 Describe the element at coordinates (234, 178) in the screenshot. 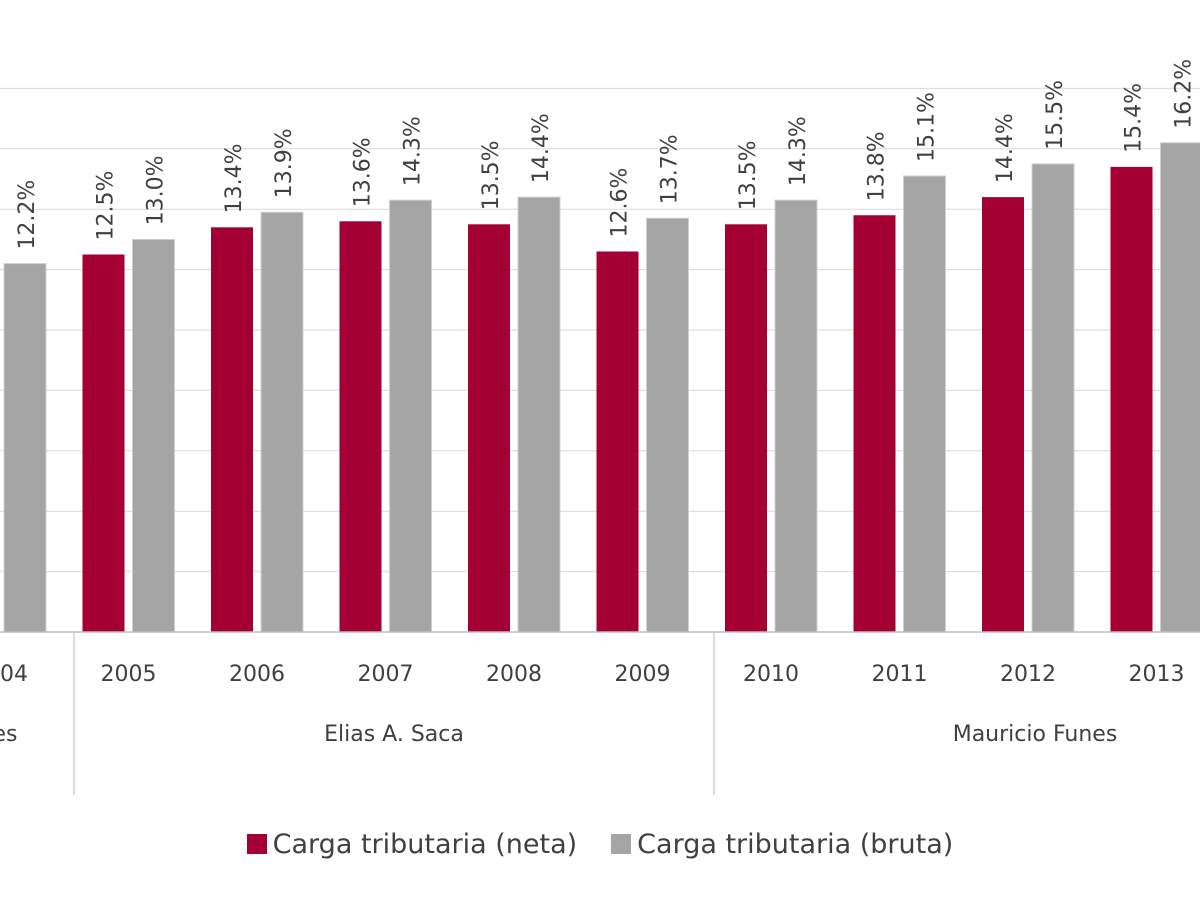

I see `data-label: 13.4%` at that location.